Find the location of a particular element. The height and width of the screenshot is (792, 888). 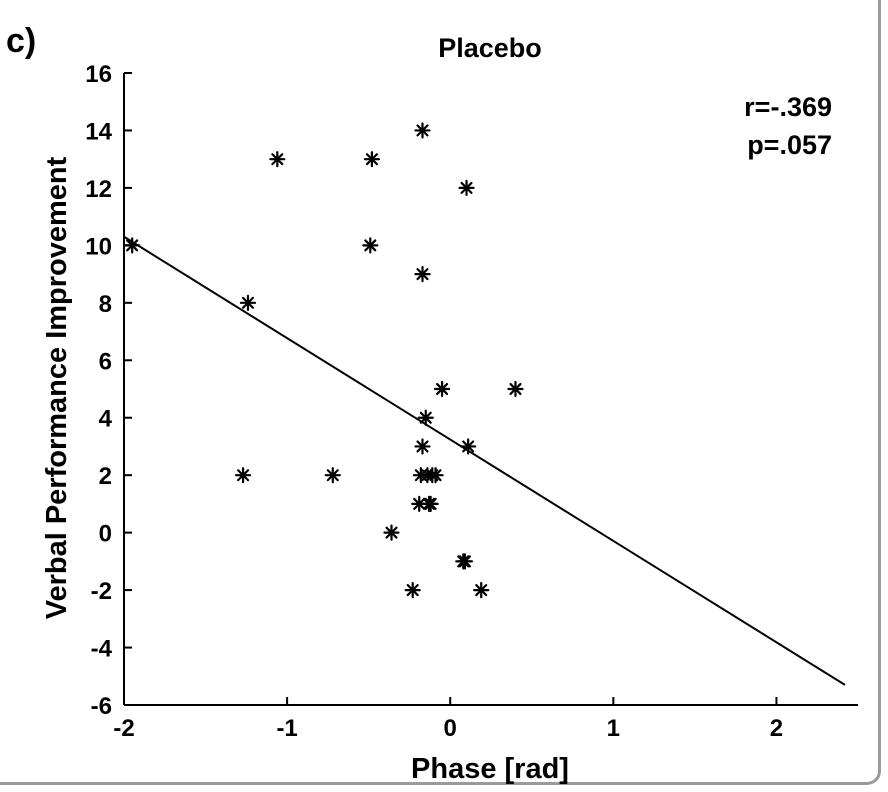

x-tick-label: -1 is located at coordinates (286, 728).